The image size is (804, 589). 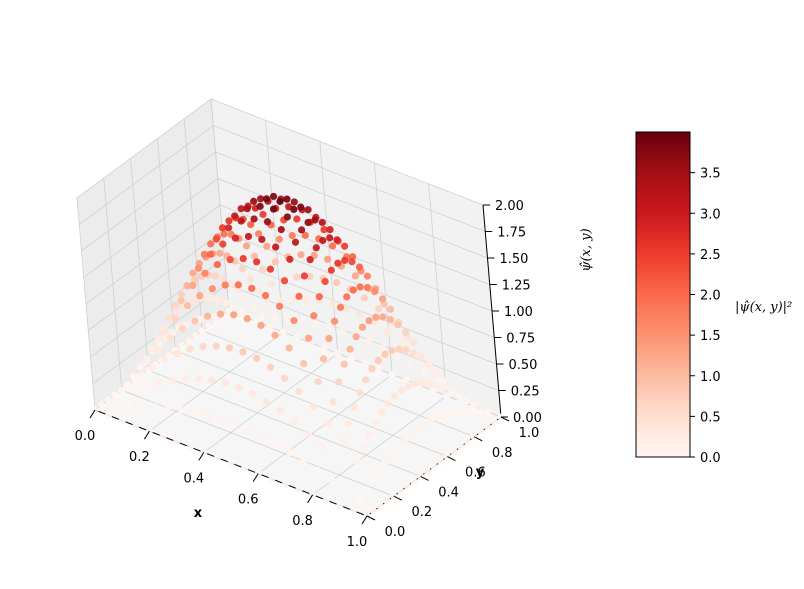 I want to click on x-tick-label: 1.0, so click(x=357, y=542).